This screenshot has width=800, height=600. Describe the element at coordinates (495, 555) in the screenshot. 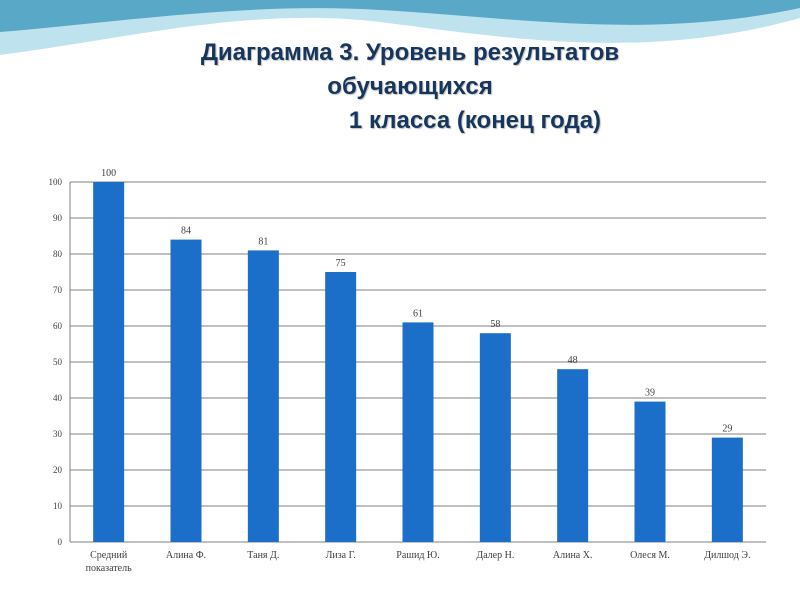

I see `x-tick-label: Далер Н.` at that location.